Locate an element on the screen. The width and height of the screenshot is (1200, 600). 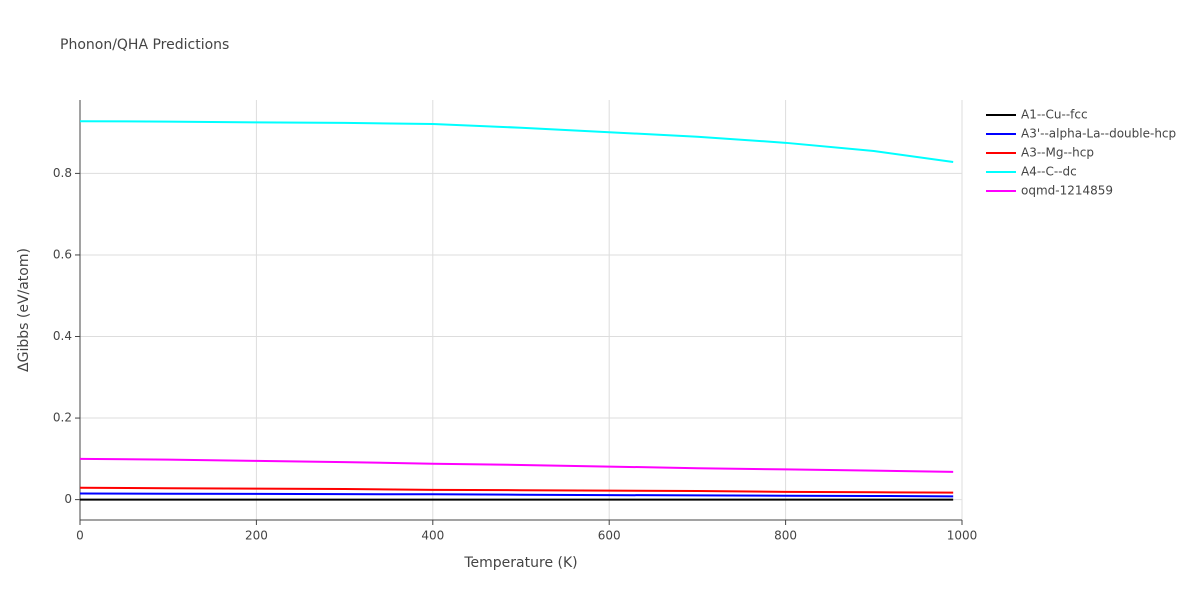
legend-label: A4--C--dc is located at coordinates (1049, 172).